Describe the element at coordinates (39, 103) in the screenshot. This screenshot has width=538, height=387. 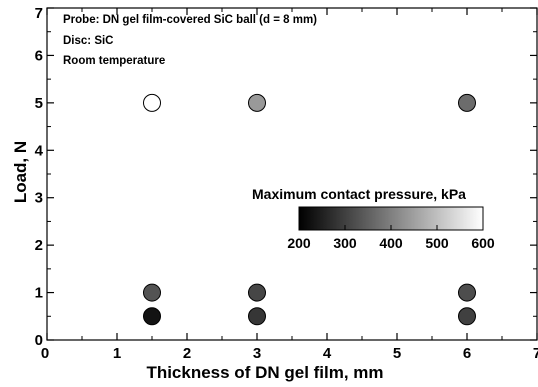
I see `y-tick-label: 5` at that location.